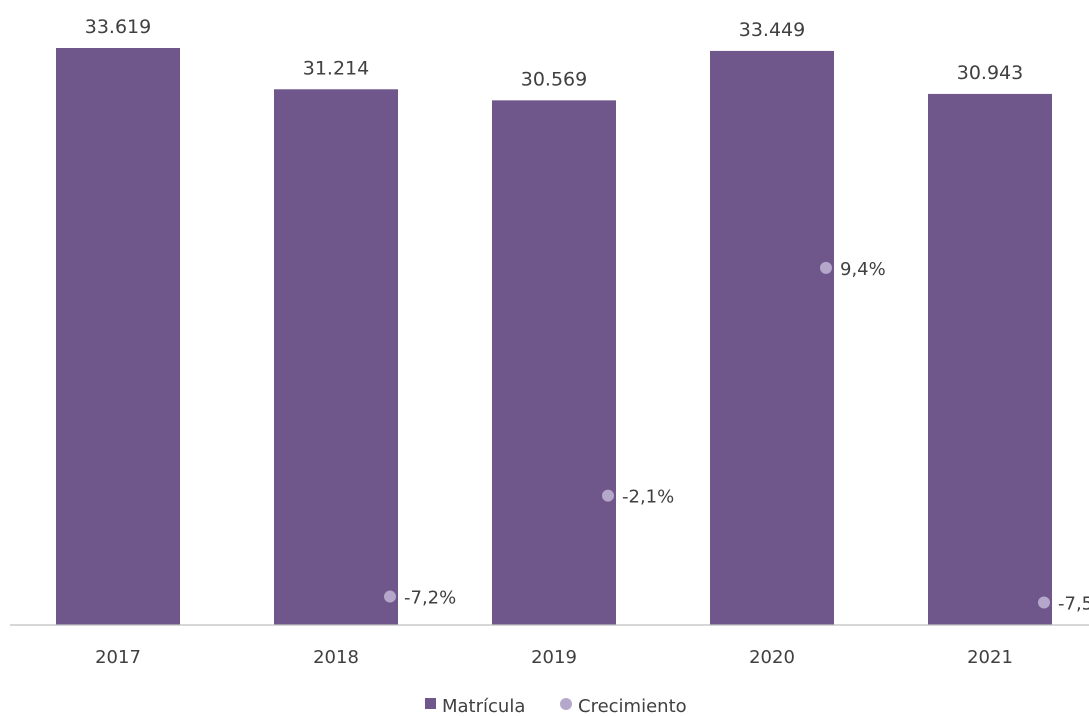 Image resolution: width=1089 pixels, height=716 pixels. What do you see at coordinates (336, 657) in the screenshot?
I see `x-tick-2018: 2018` at bounding box center [336, 657].